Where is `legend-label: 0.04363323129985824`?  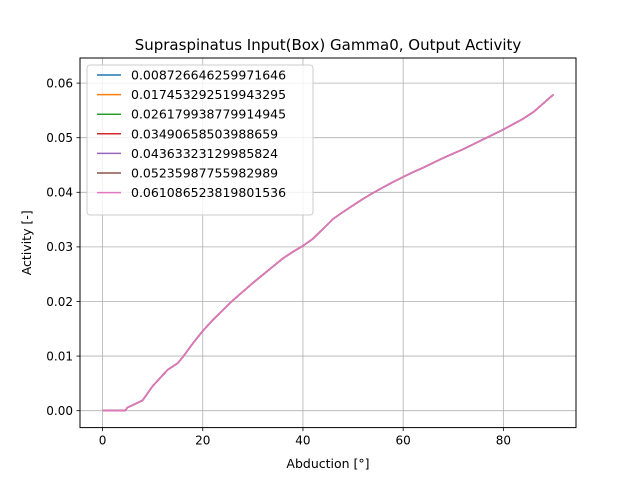
legend-label: 0.04363323129985824 is located at coordinates (204, 153).